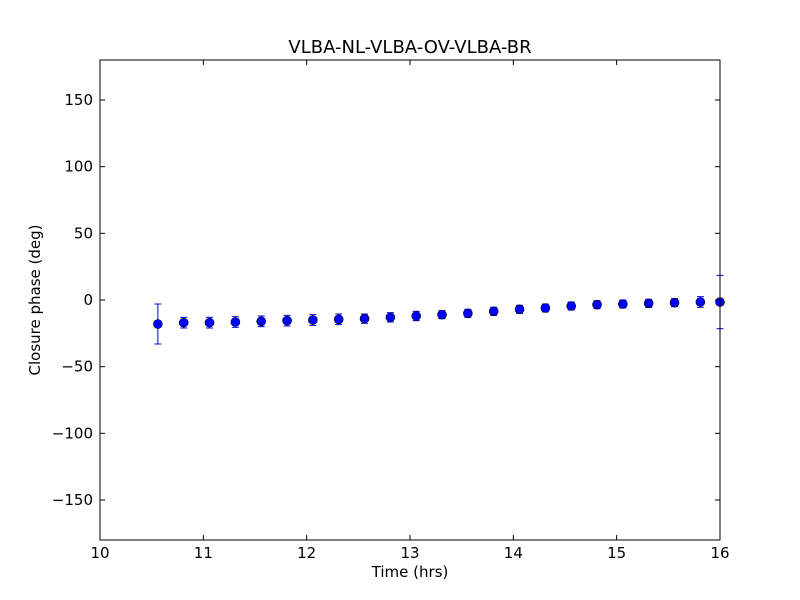  I want to click on y-tick-label: −100, so click(72, 433).